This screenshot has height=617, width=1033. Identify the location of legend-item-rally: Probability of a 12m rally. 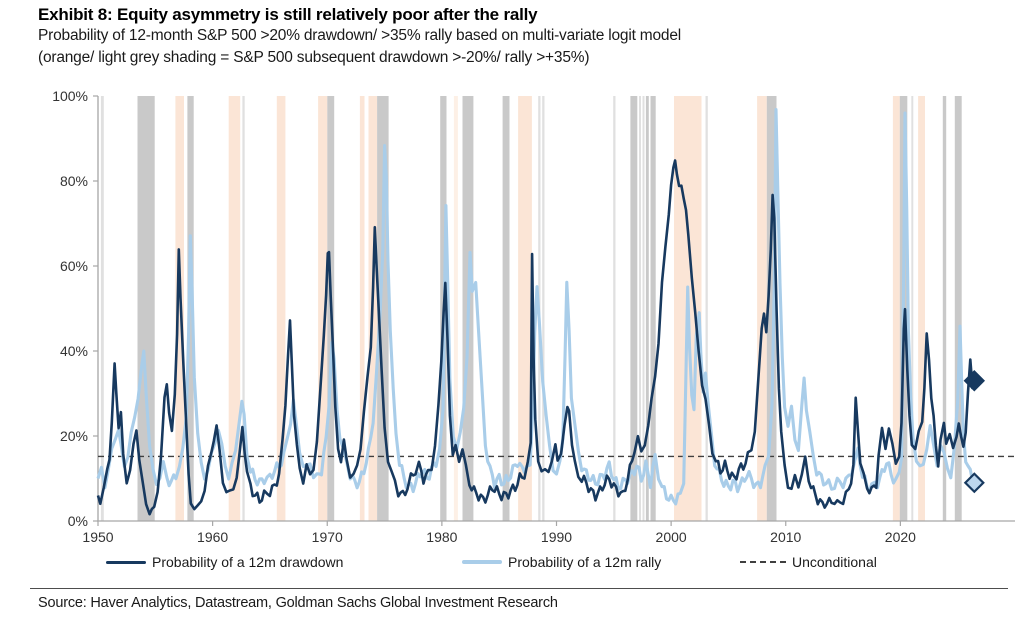
(561, 562).